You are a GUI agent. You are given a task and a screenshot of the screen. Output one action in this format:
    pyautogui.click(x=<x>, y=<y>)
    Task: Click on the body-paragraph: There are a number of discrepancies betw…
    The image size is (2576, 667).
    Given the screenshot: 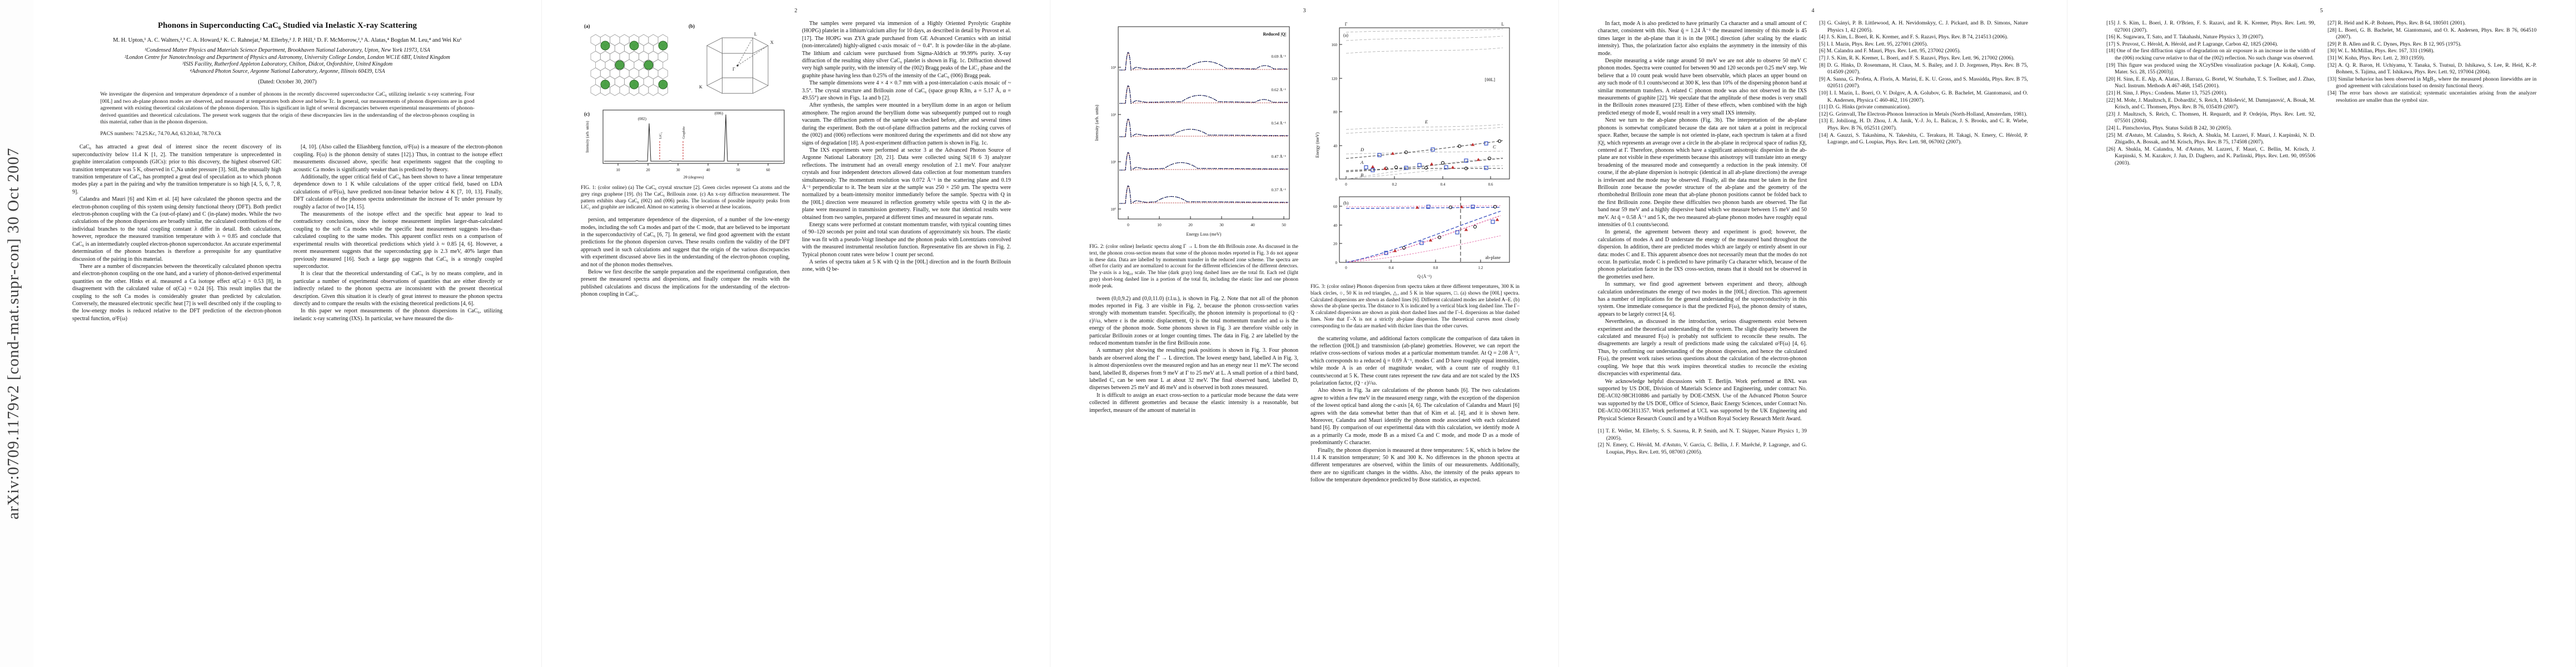 What is the action you would take?
    pyautogui.click(x=176, y=292)
    